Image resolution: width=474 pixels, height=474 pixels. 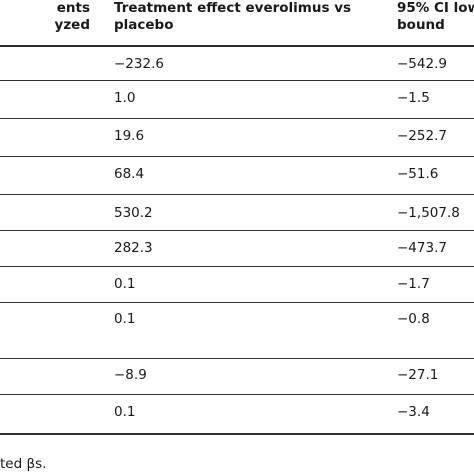 I want to click on ci-low-cell: −1,507.8, so click(x=428, y=213).